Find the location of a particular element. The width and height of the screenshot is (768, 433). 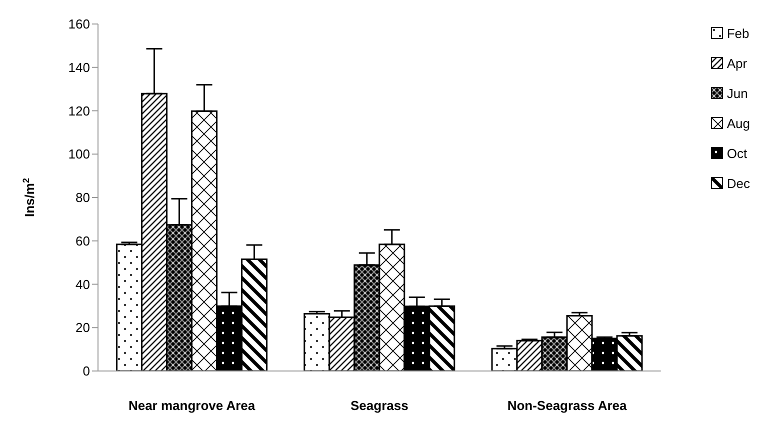

x-tick-label: Non-Seagrass Area is located at coordinates (567, 406).